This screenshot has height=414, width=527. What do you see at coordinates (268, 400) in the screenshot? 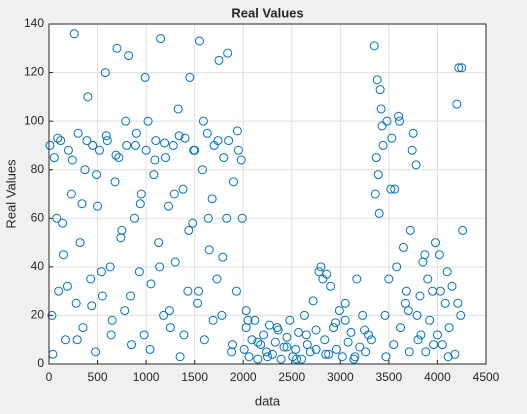
I see `x-axis-label: data` at bounding box center [268, 400].